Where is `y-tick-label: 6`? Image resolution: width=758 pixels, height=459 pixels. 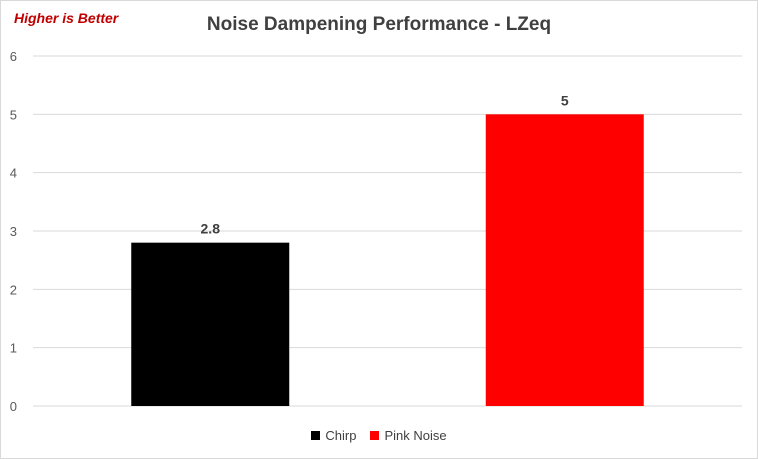 y-tick-label: 6 is located at coordinates (13, 56).